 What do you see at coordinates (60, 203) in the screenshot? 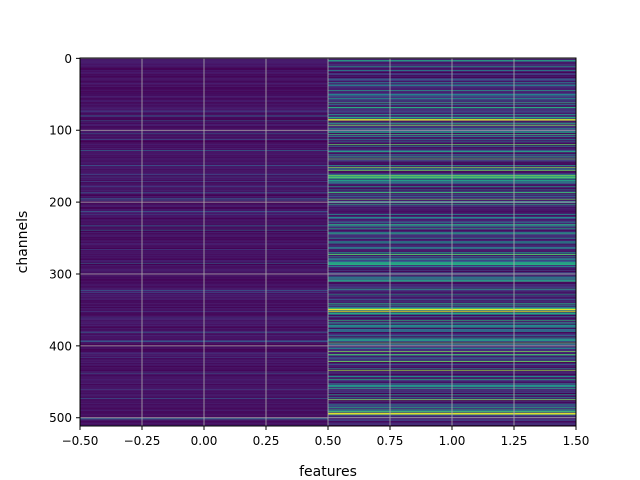
I see `y-tick-label: 200` at bounding box center [60, 203].